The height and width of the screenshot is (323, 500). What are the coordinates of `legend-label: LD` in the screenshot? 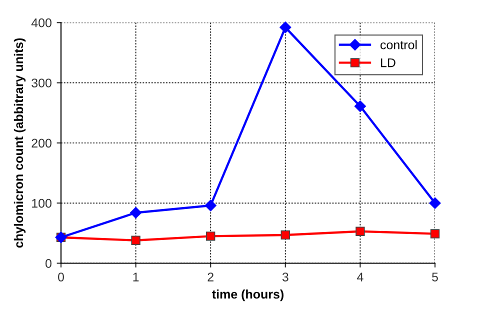 It's located at (388, 63).